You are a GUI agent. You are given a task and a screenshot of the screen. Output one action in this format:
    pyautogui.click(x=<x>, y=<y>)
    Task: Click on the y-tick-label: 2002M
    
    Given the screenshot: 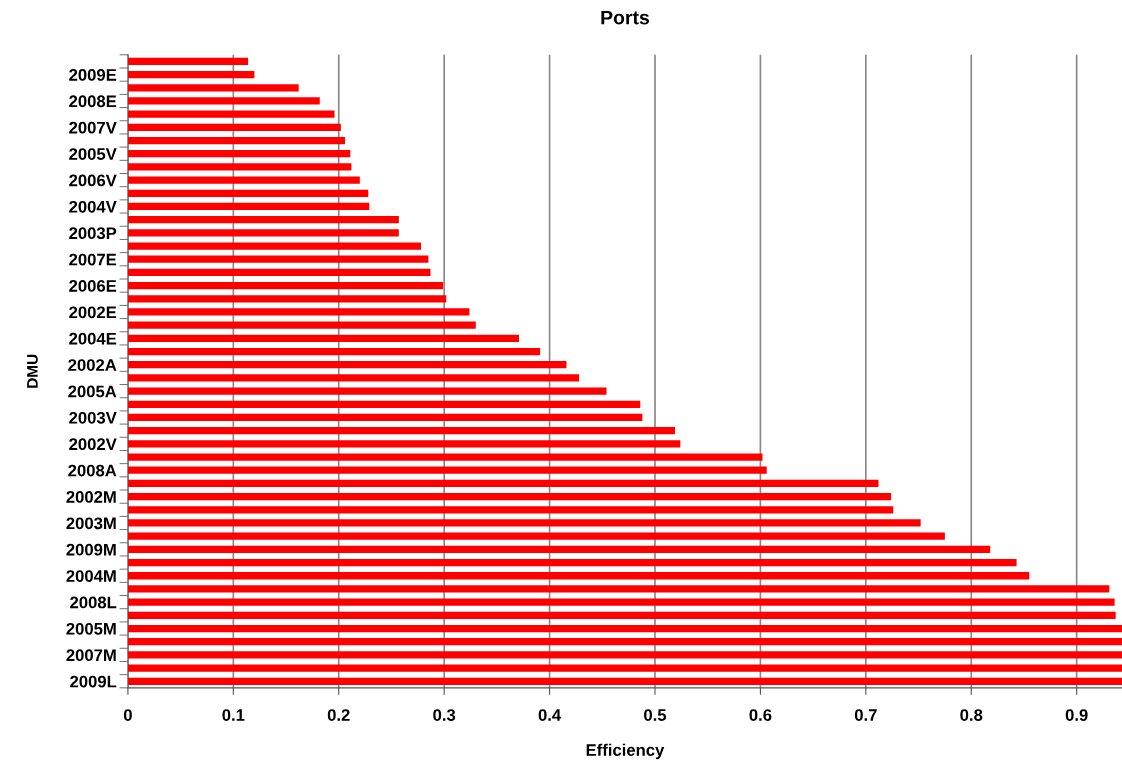 What is the action you would take?
    pyautogui.click(x=91, y=497)
    